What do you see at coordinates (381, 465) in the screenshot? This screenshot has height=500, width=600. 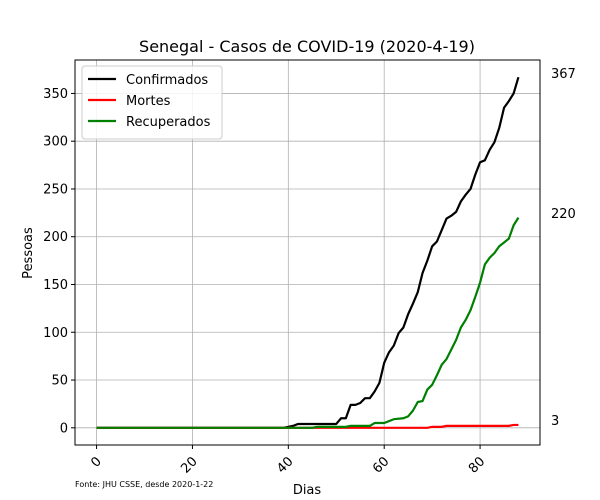 I see `x-tick-label-3: 60` at bounding box center [381, 465].